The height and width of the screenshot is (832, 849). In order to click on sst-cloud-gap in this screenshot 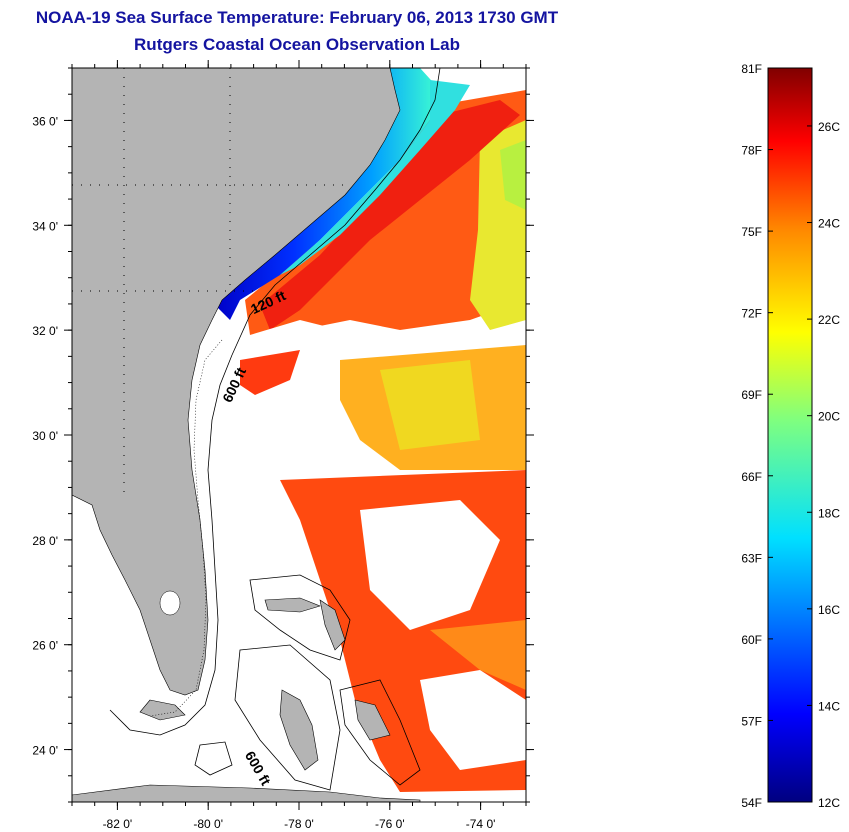, I will do `click(385, 355)`.